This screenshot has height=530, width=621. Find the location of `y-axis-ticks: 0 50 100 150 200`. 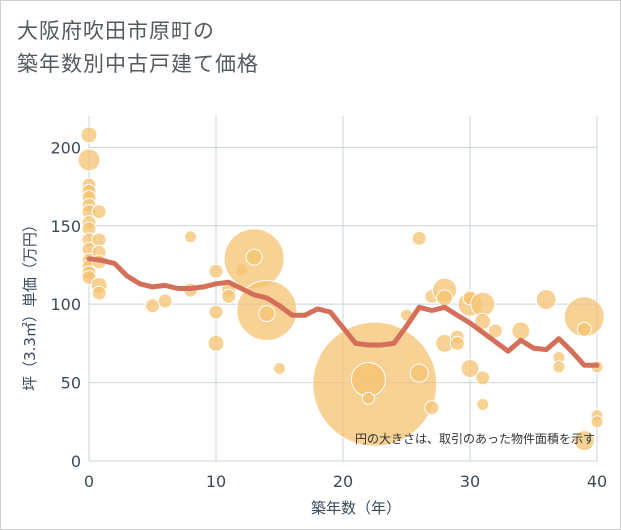

y-axis-ticks: 0 50 100 150 200 is located at coordinates (65, 304).